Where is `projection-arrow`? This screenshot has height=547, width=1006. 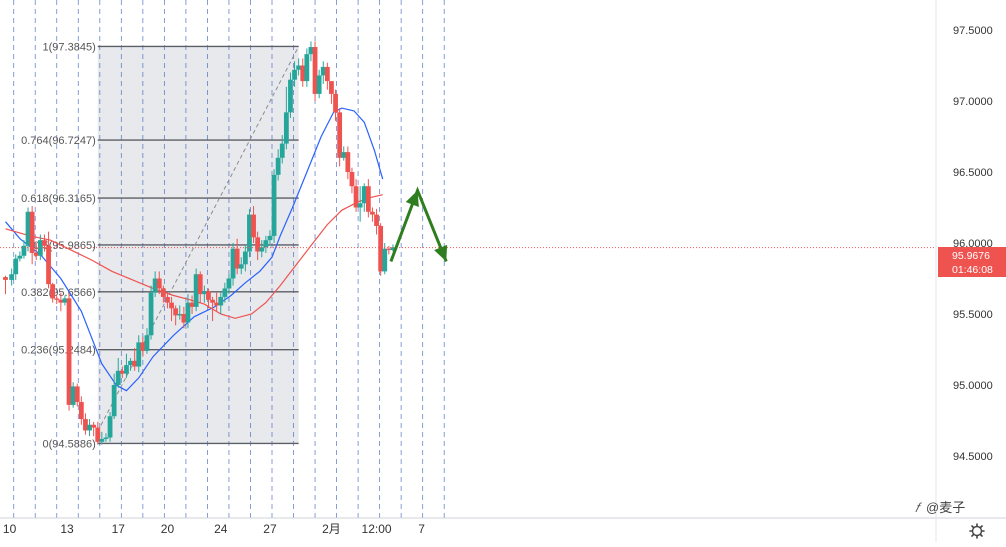 projection-arrow is located at coordinates (418, 224).